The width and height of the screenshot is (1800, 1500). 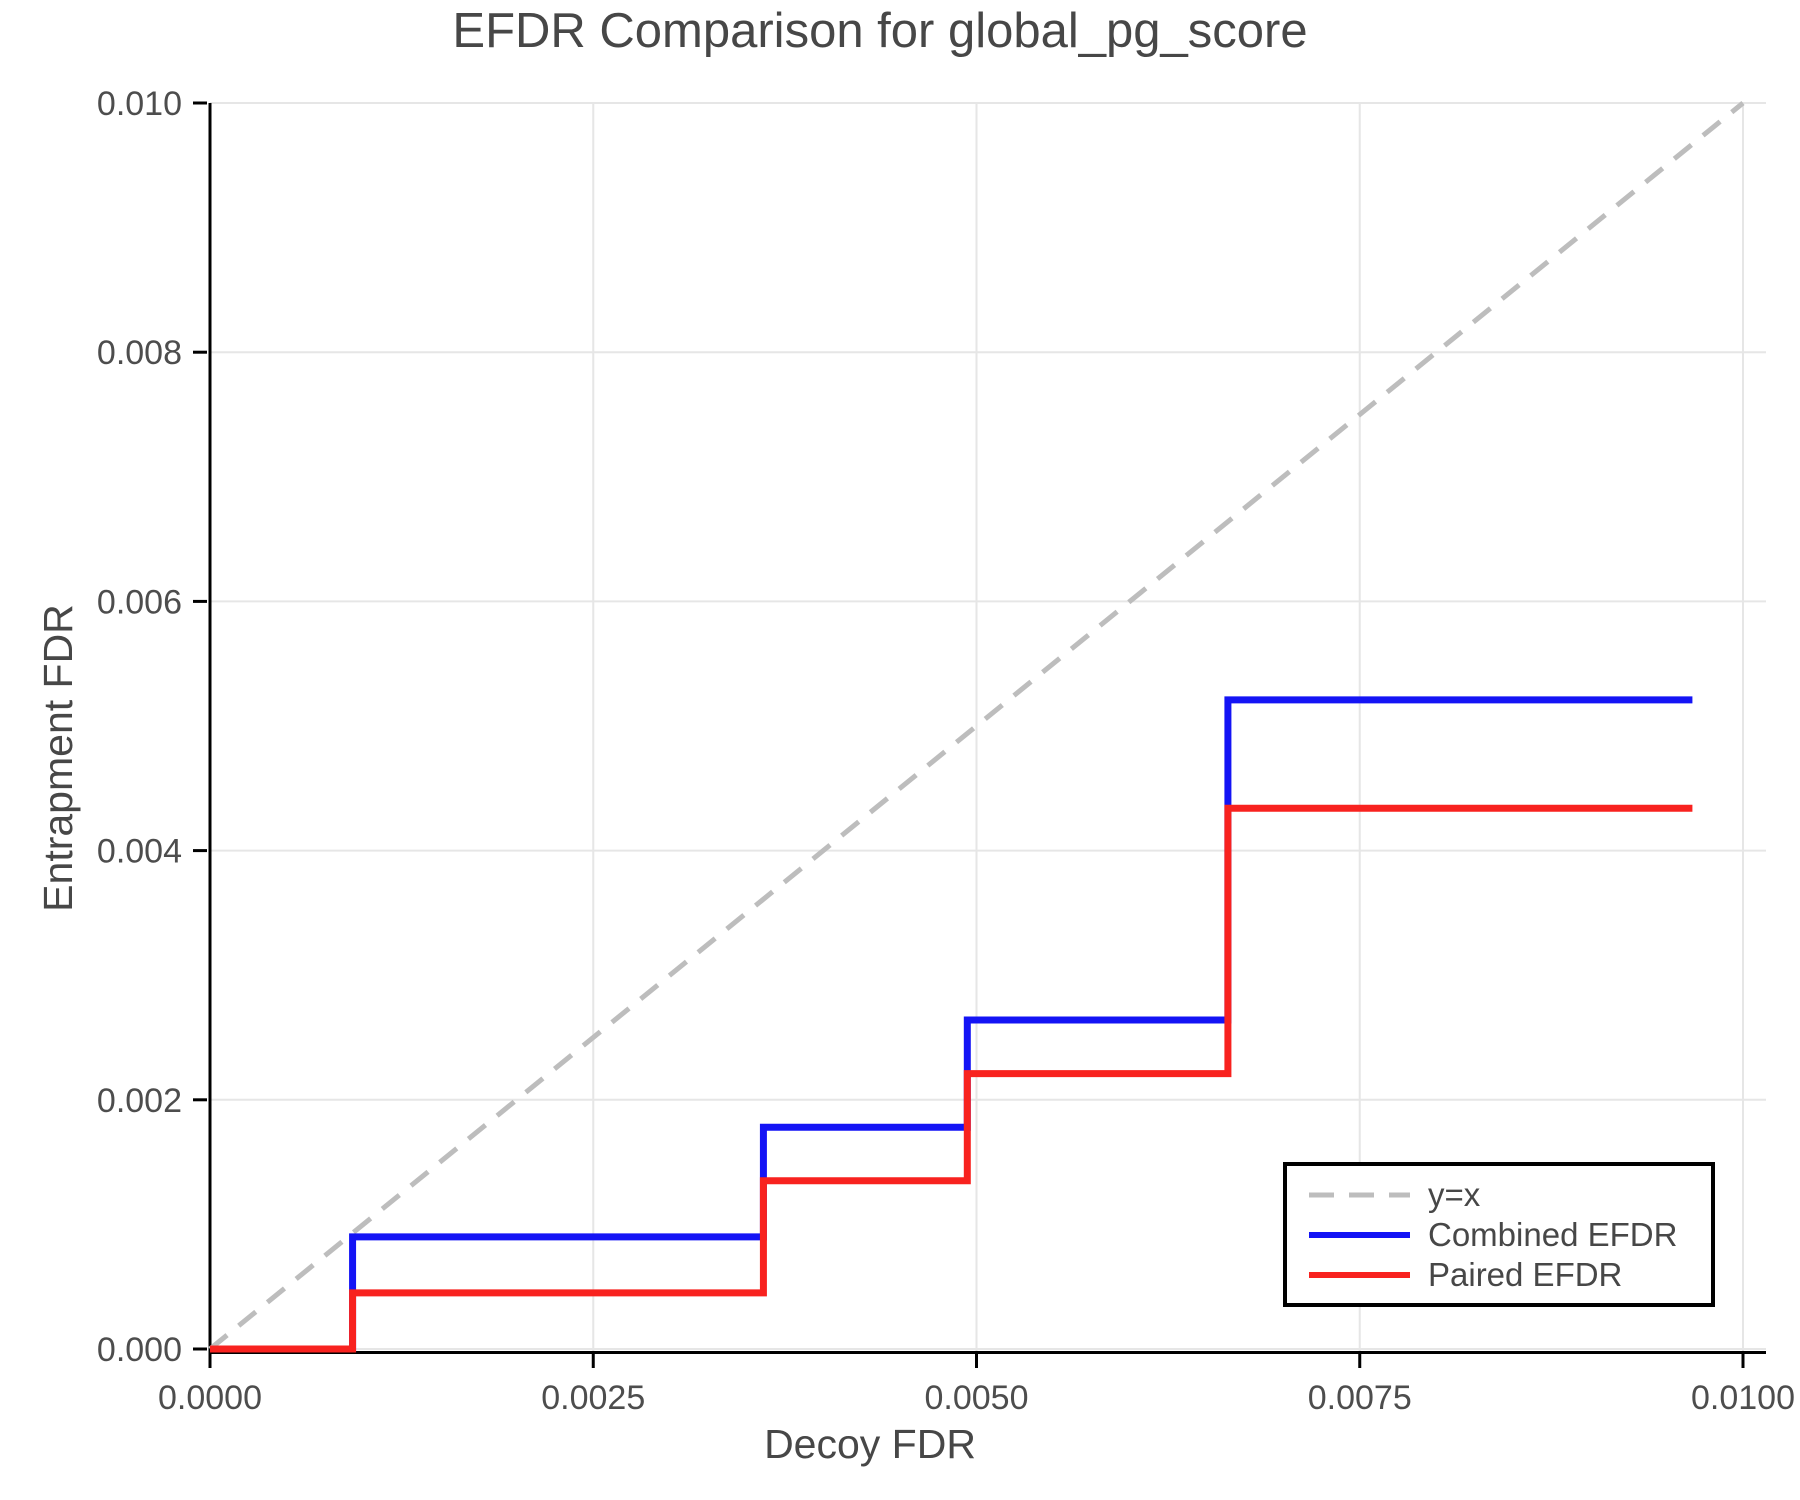 I want to click on chart-legend: y=x Combined EFDR Paired EFDR, so click(x=1499, y=1234).